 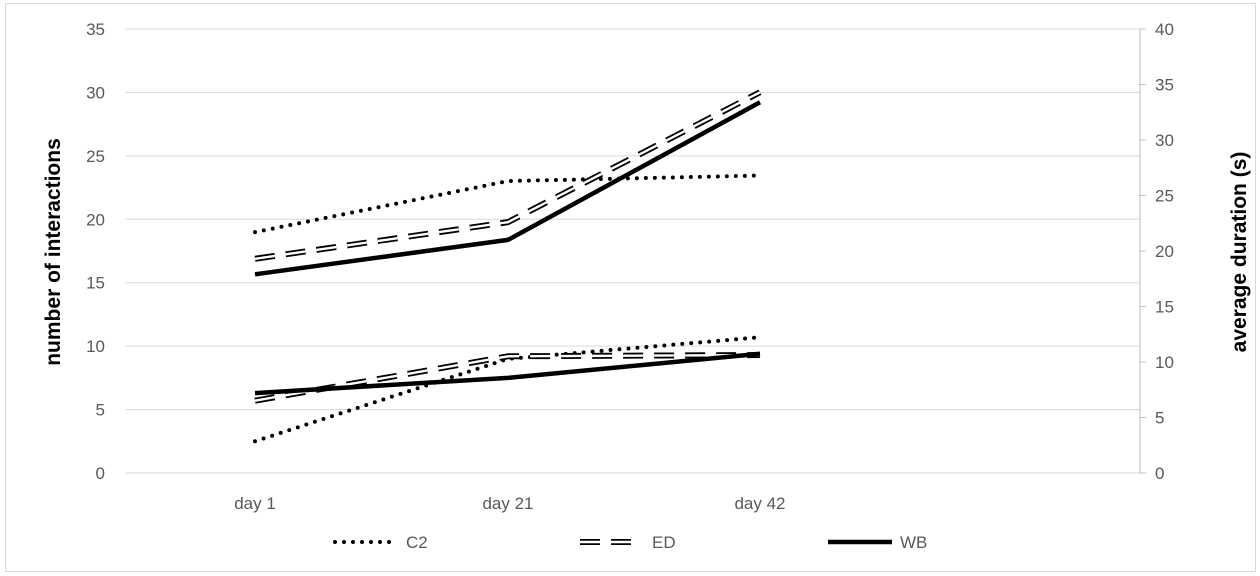 What do you see at coordinates (507, 373) in the screenshot?
I see `series-wb-interactions-line` at bounding box center [507, 373].